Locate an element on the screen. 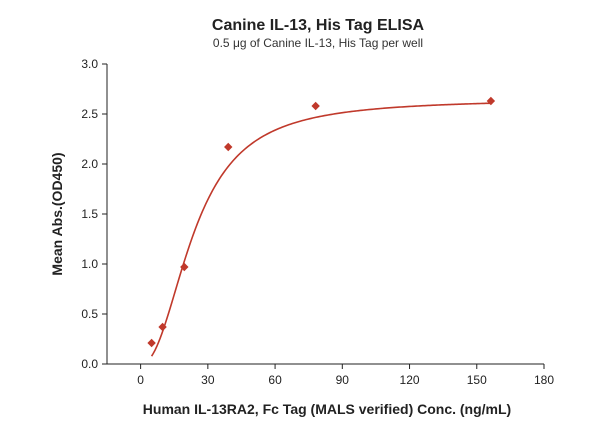 The image size is (599, 428). x-tick-label: 60 is located at coordinates (275, 380).